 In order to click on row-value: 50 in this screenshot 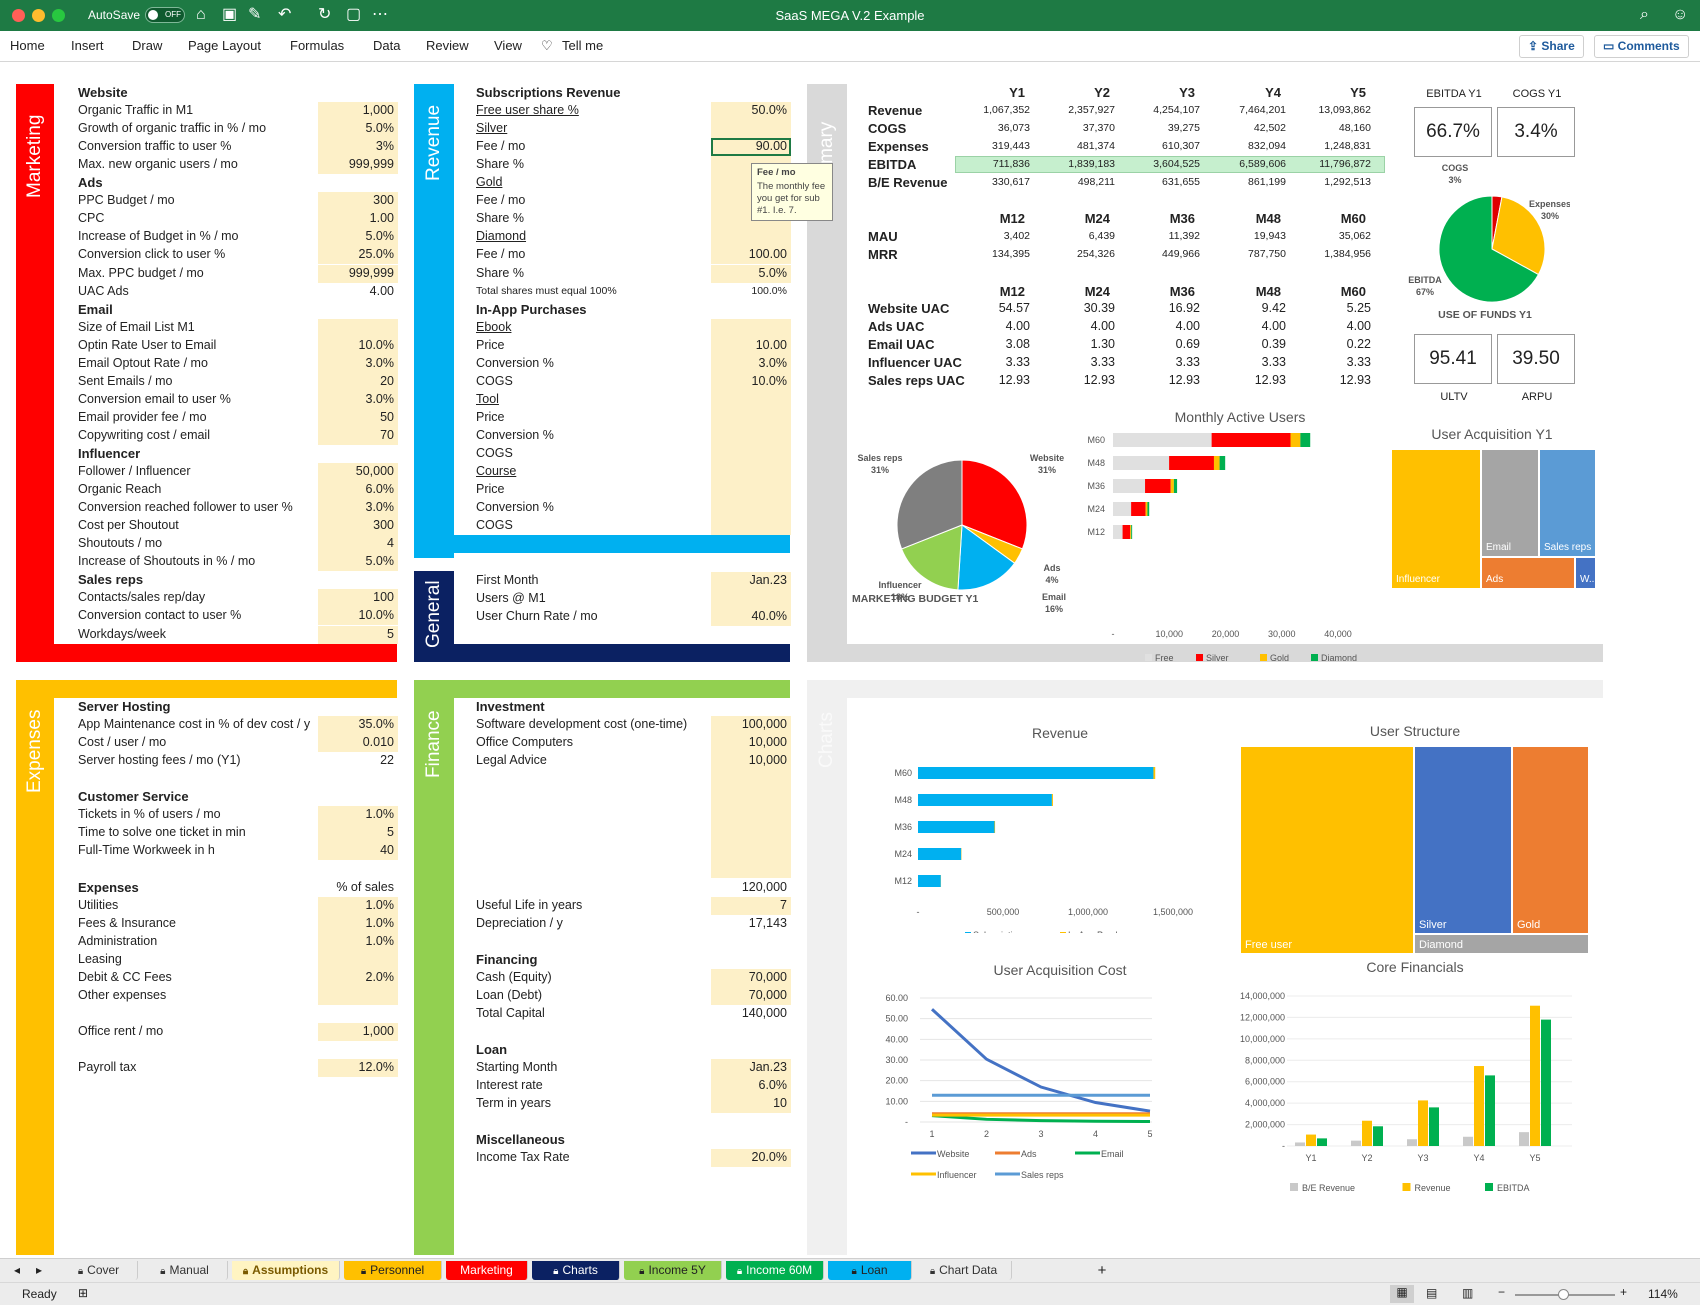, I will do `click(387, 416)`.